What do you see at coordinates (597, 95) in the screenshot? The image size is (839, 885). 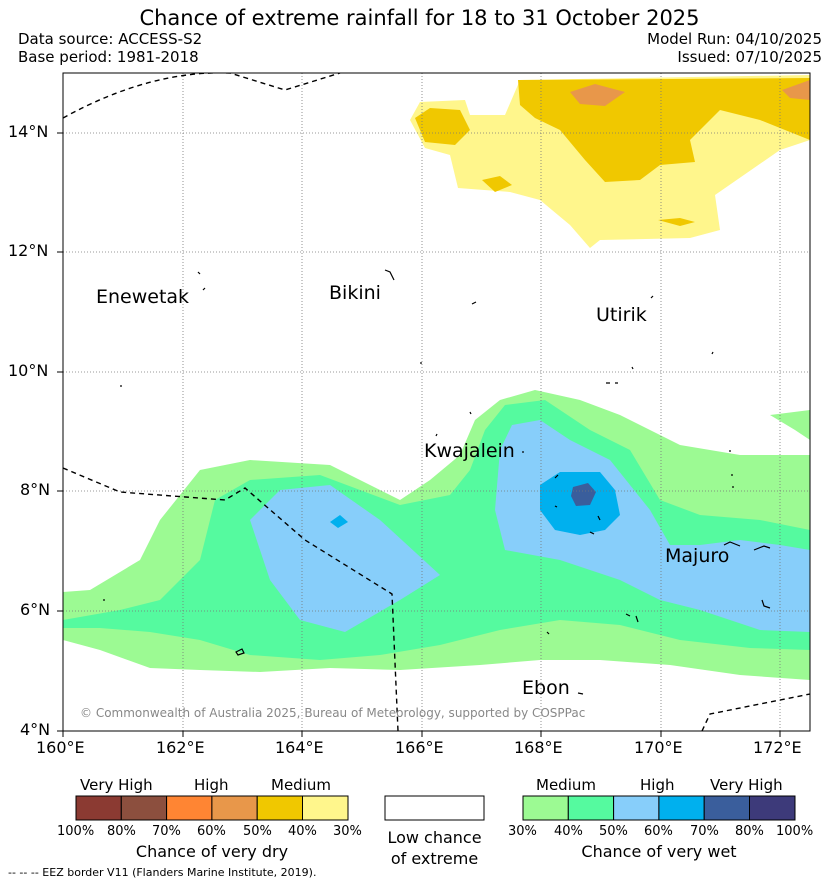 I see `dry-high-region` at bounding box center [597, 95].